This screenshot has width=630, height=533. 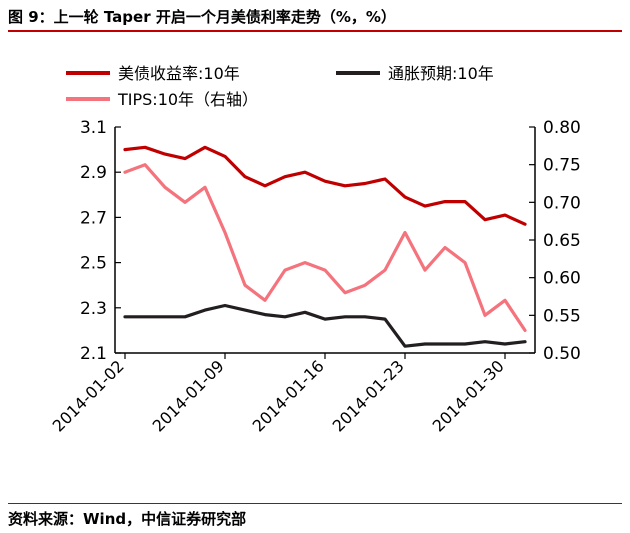 What do you see at coordinates (368, 395) in the screenshot?
I see `x-tick-label: 2014-01-23` at bounding box center [368, 395].